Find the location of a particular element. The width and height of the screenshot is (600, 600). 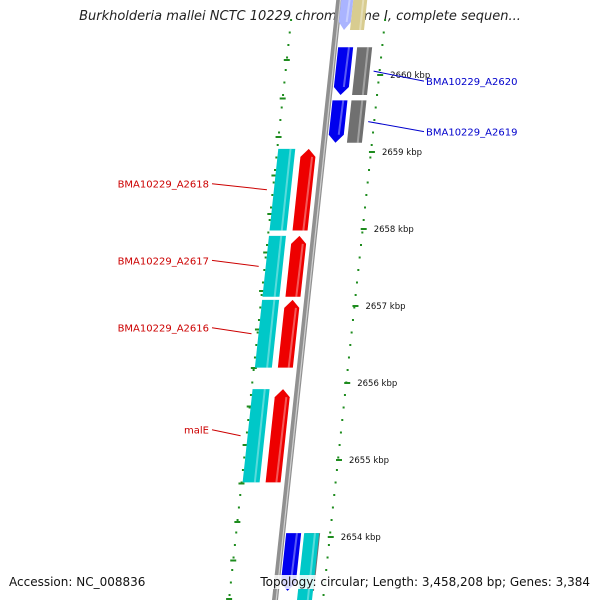

gene-feature-block-shade is located at coordinates (360, 121).